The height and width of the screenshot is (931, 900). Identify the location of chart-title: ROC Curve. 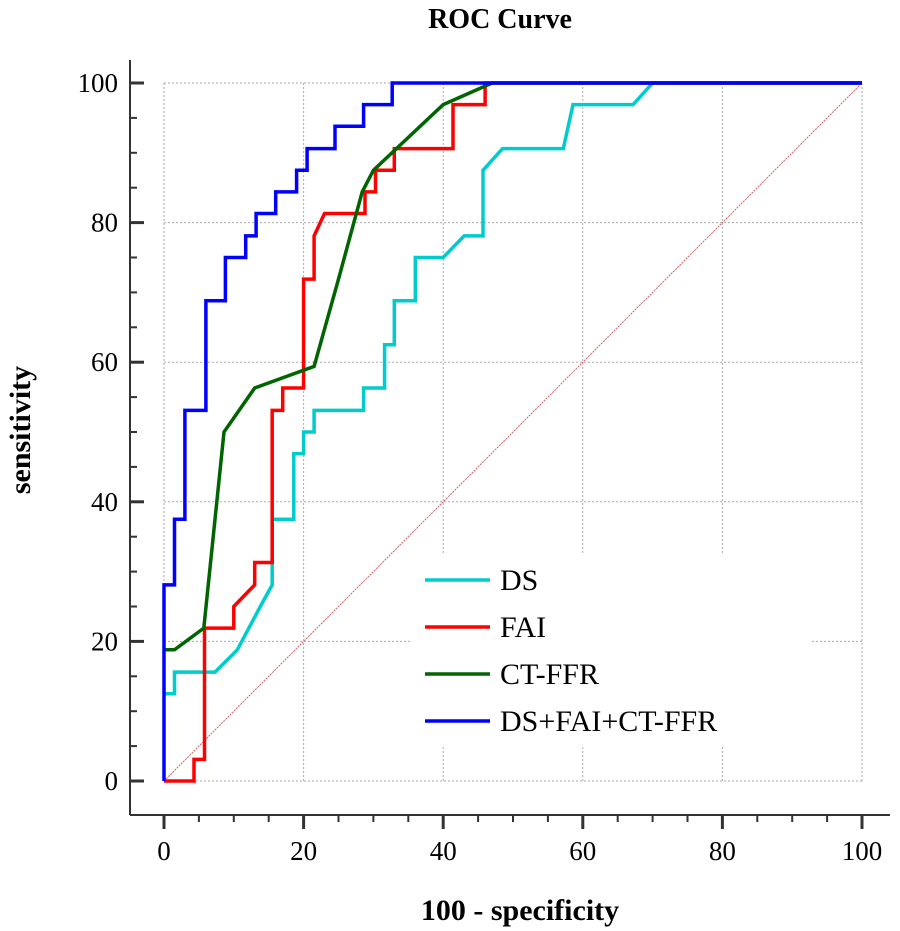
(500, 19).